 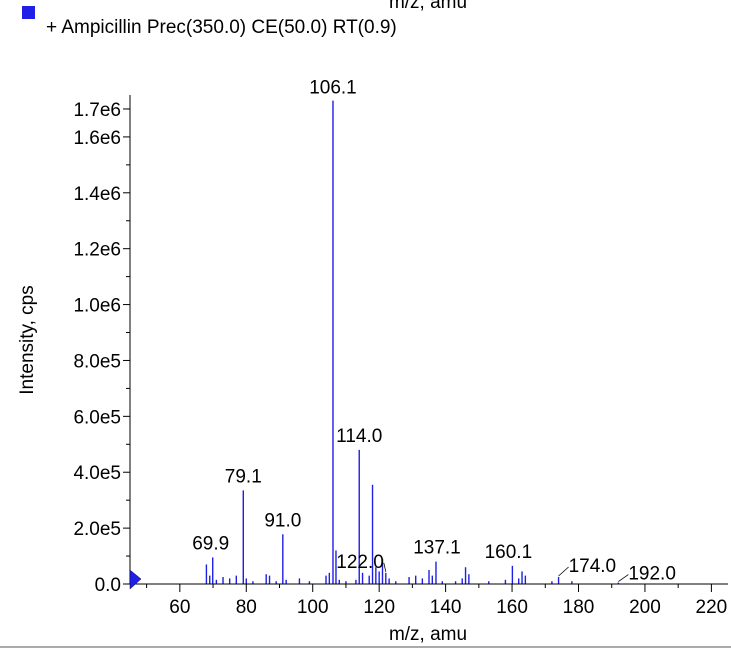 I want to click on peak-label: 122.0, so click(x=360, y=562).